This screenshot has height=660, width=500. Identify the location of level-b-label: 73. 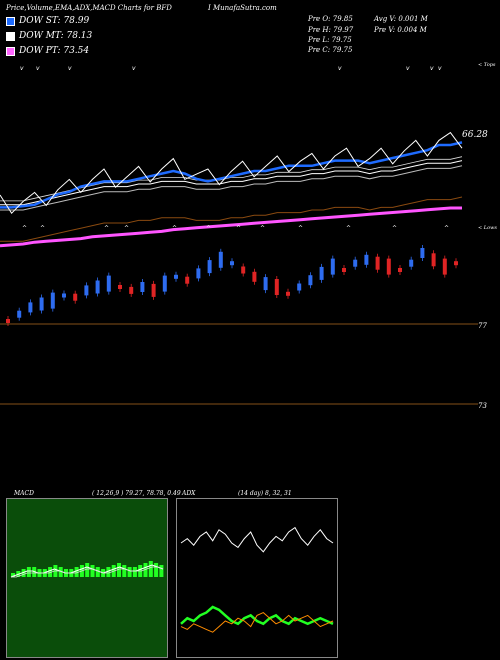
(482, 406).